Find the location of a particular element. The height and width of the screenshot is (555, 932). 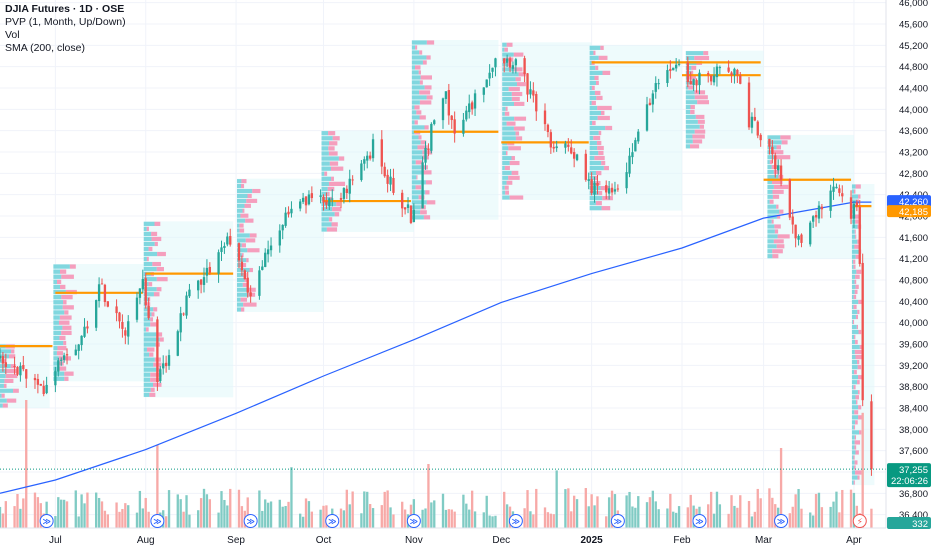

legend-sma: SMA (200, close) is located at coordinates (45, 48).